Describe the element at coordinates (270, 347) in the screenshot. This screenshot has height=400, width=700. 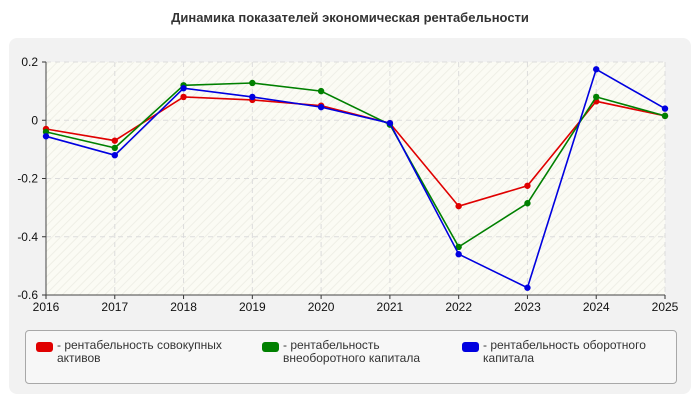
I see `legend-swatch-green` at that location.